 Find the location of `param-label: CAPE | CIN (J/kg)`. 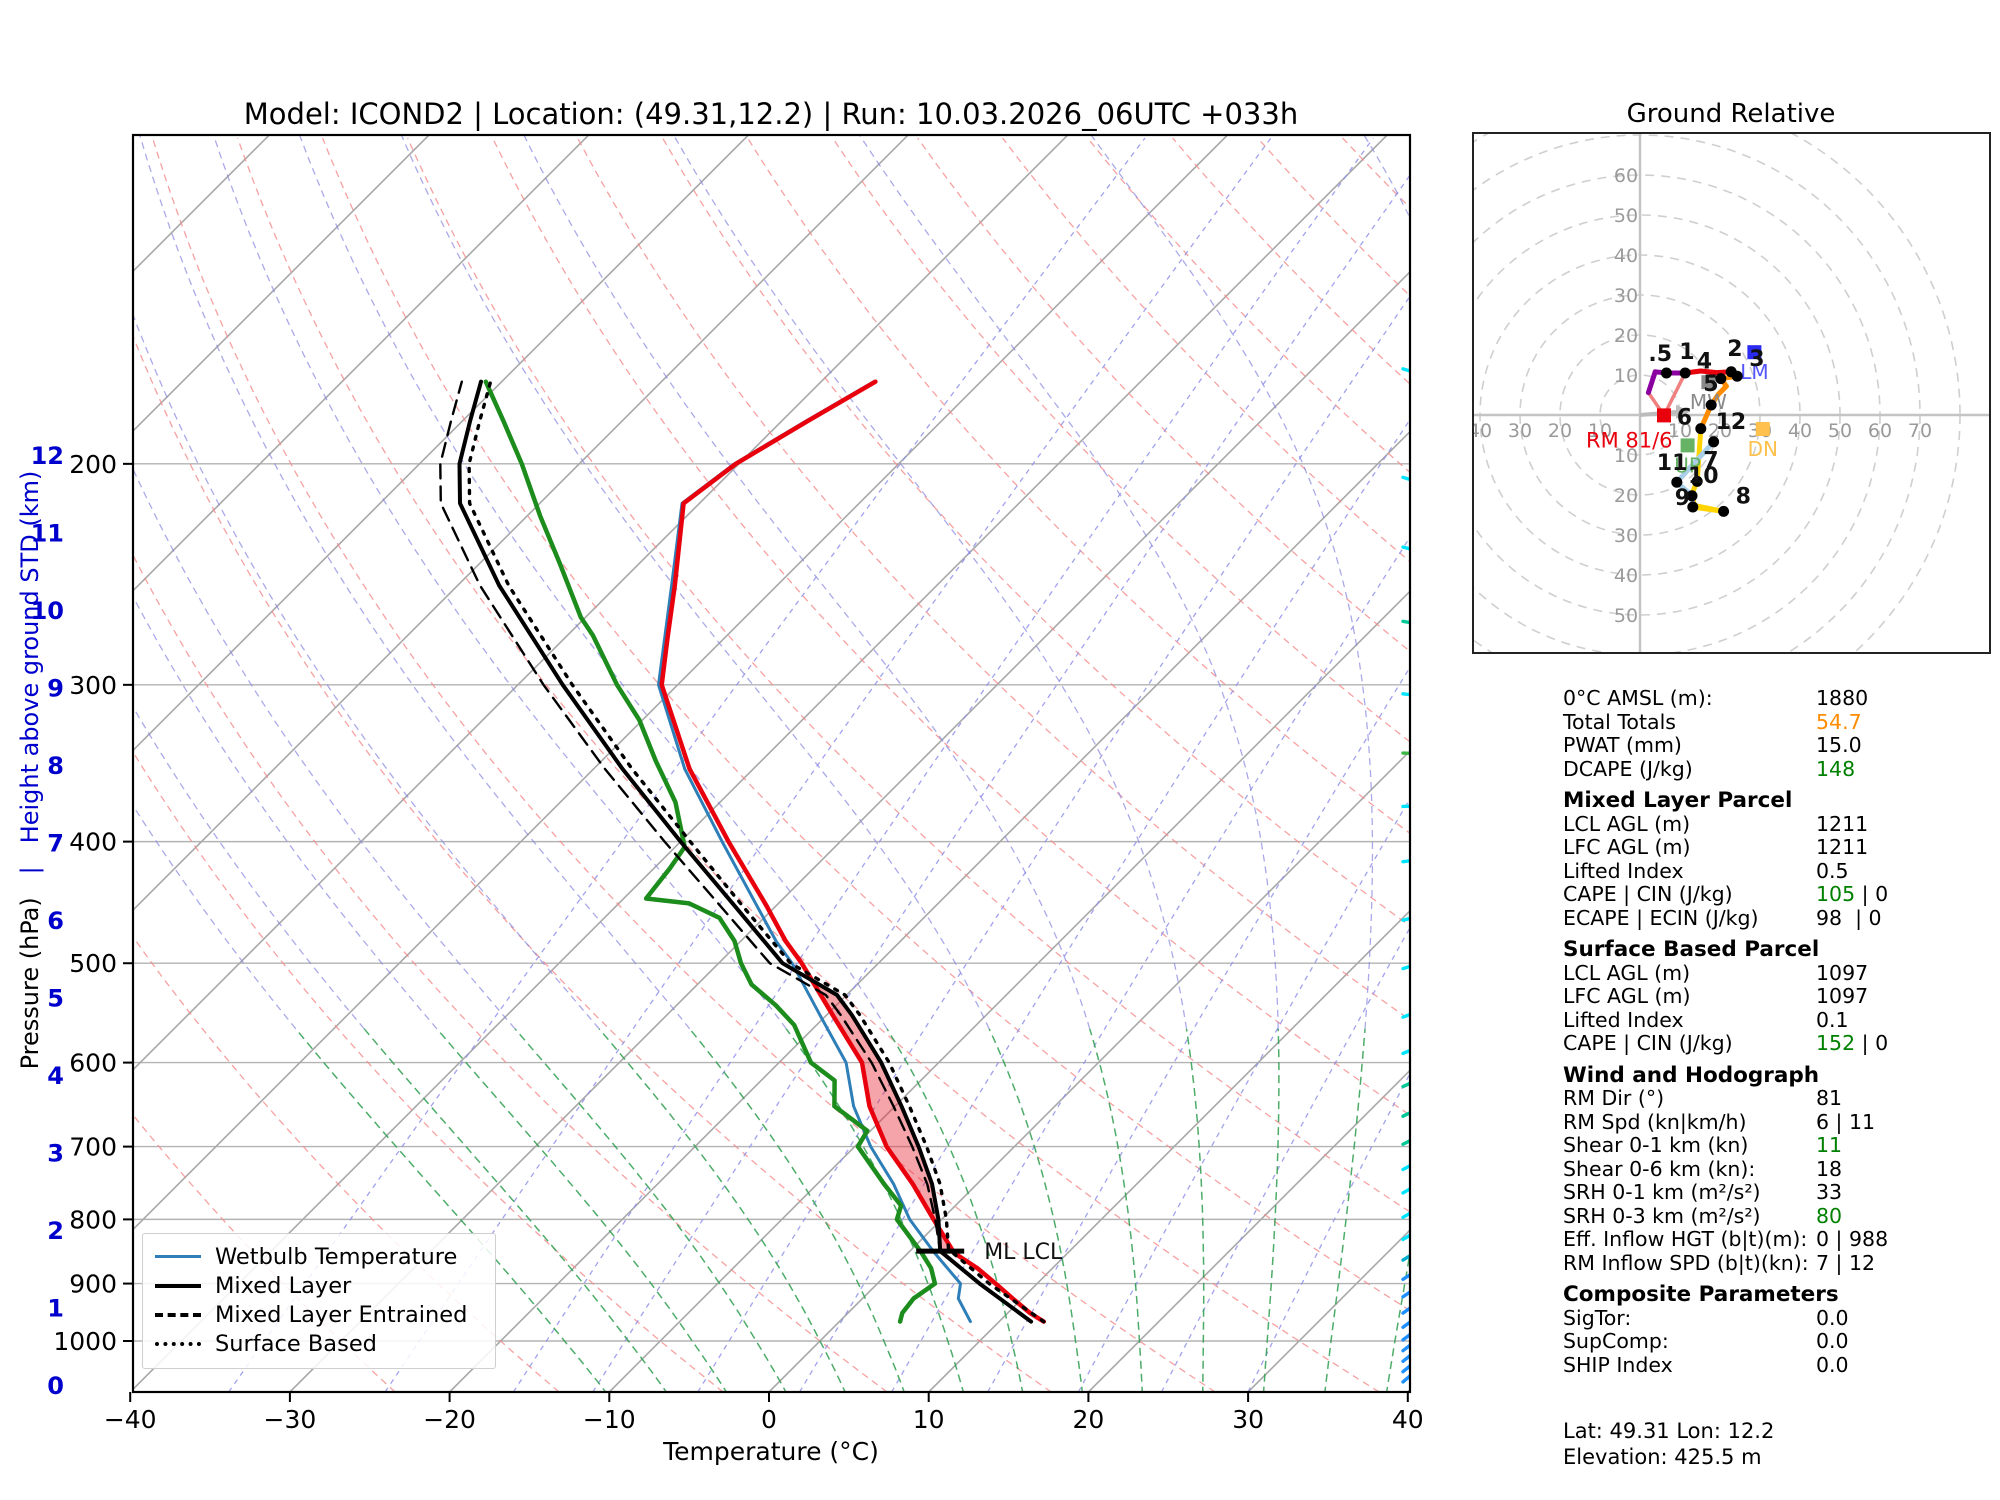

param-label: CAPE | CIN (J/kg) is located at coordinates (1648, 894).